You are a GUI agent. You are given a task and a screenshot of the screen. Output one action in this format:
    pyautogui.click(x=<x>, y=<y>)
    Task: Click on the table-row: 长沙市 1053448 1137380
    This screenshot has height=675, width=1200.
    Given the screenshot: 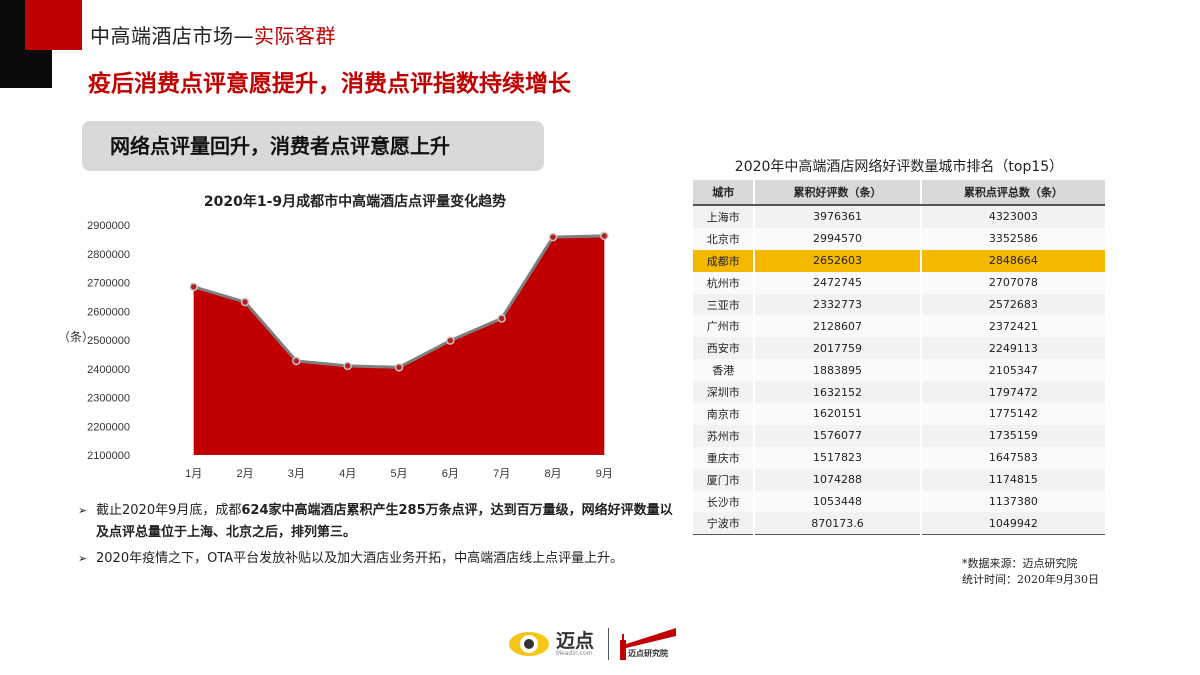 What is the action you would take?
    pyautogui.click(x=899, y=501)
    